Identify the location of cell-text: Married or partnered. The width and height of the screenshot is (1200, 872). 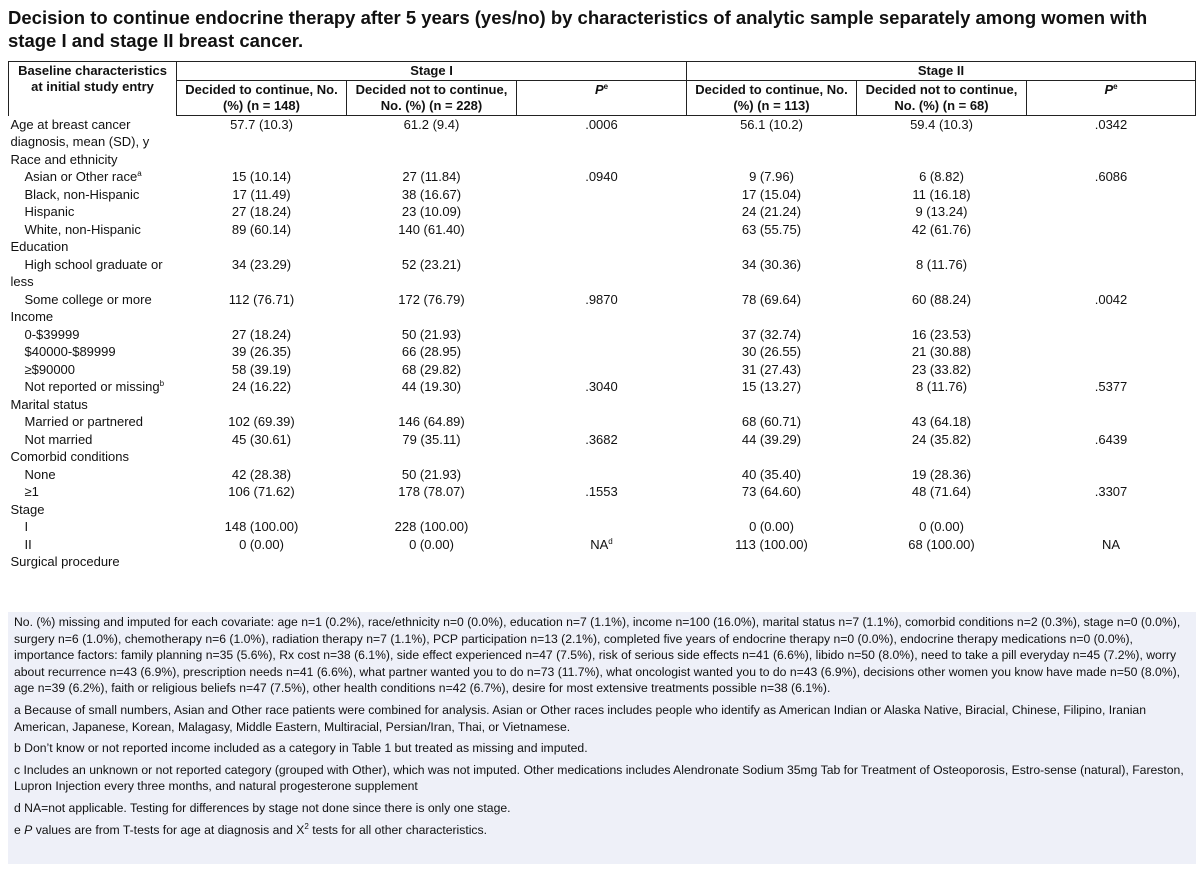
(84, 421).